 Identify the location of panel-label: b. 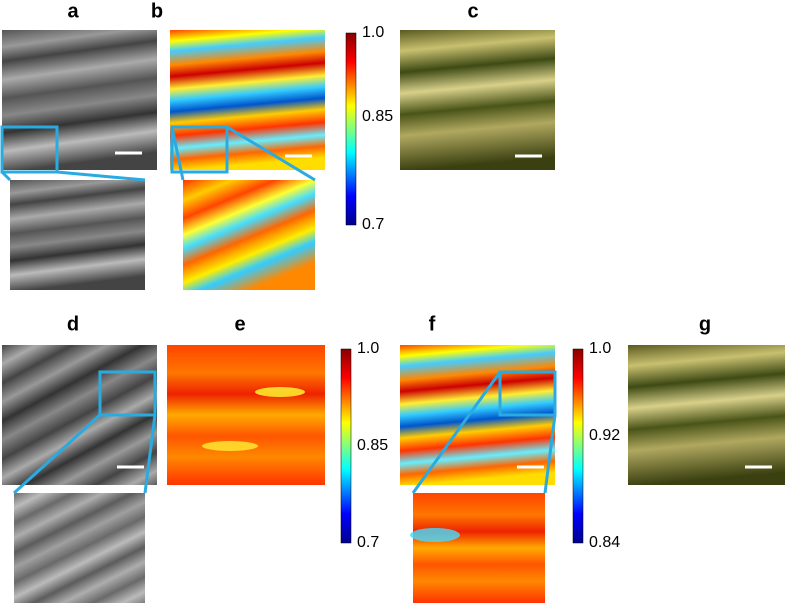
(157, 11).